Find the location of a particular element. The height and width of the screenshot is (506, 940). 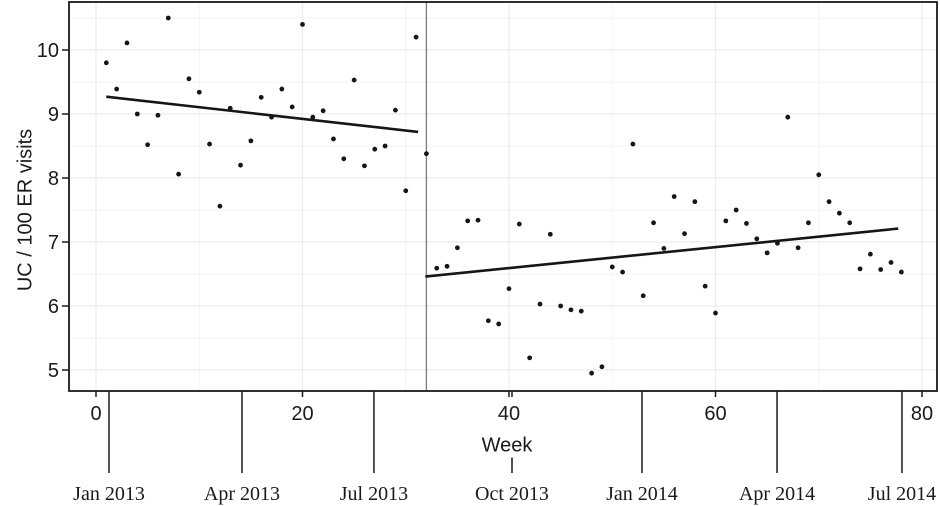

x-axis-title: Week is located at coordinates (507, 446).